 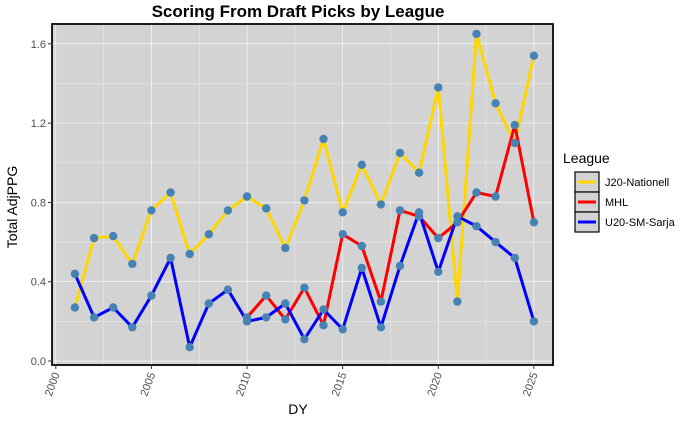 I want to click on x-tick-label: 2000, so click(x=53, y=384).